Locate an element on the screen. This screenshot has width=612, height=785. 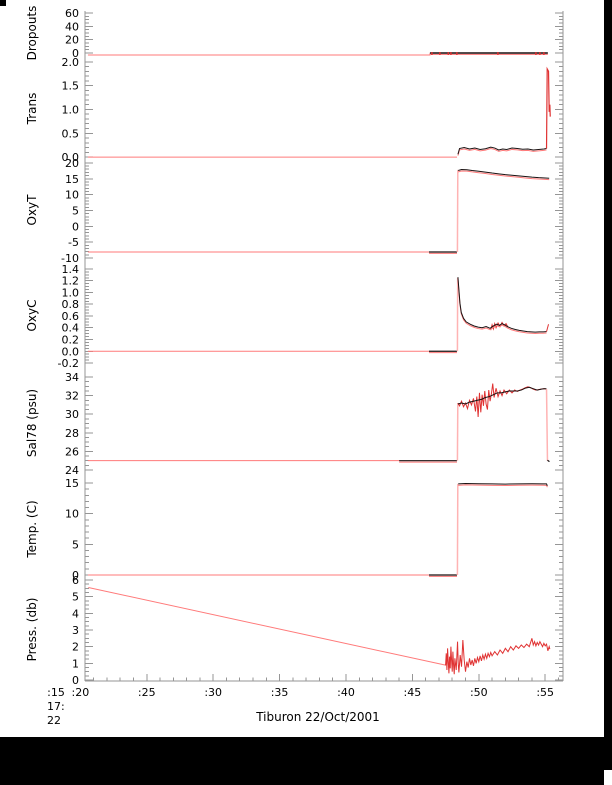
panel-ylabel-temp: Temp. (C) is located at coordinates (32, 529).